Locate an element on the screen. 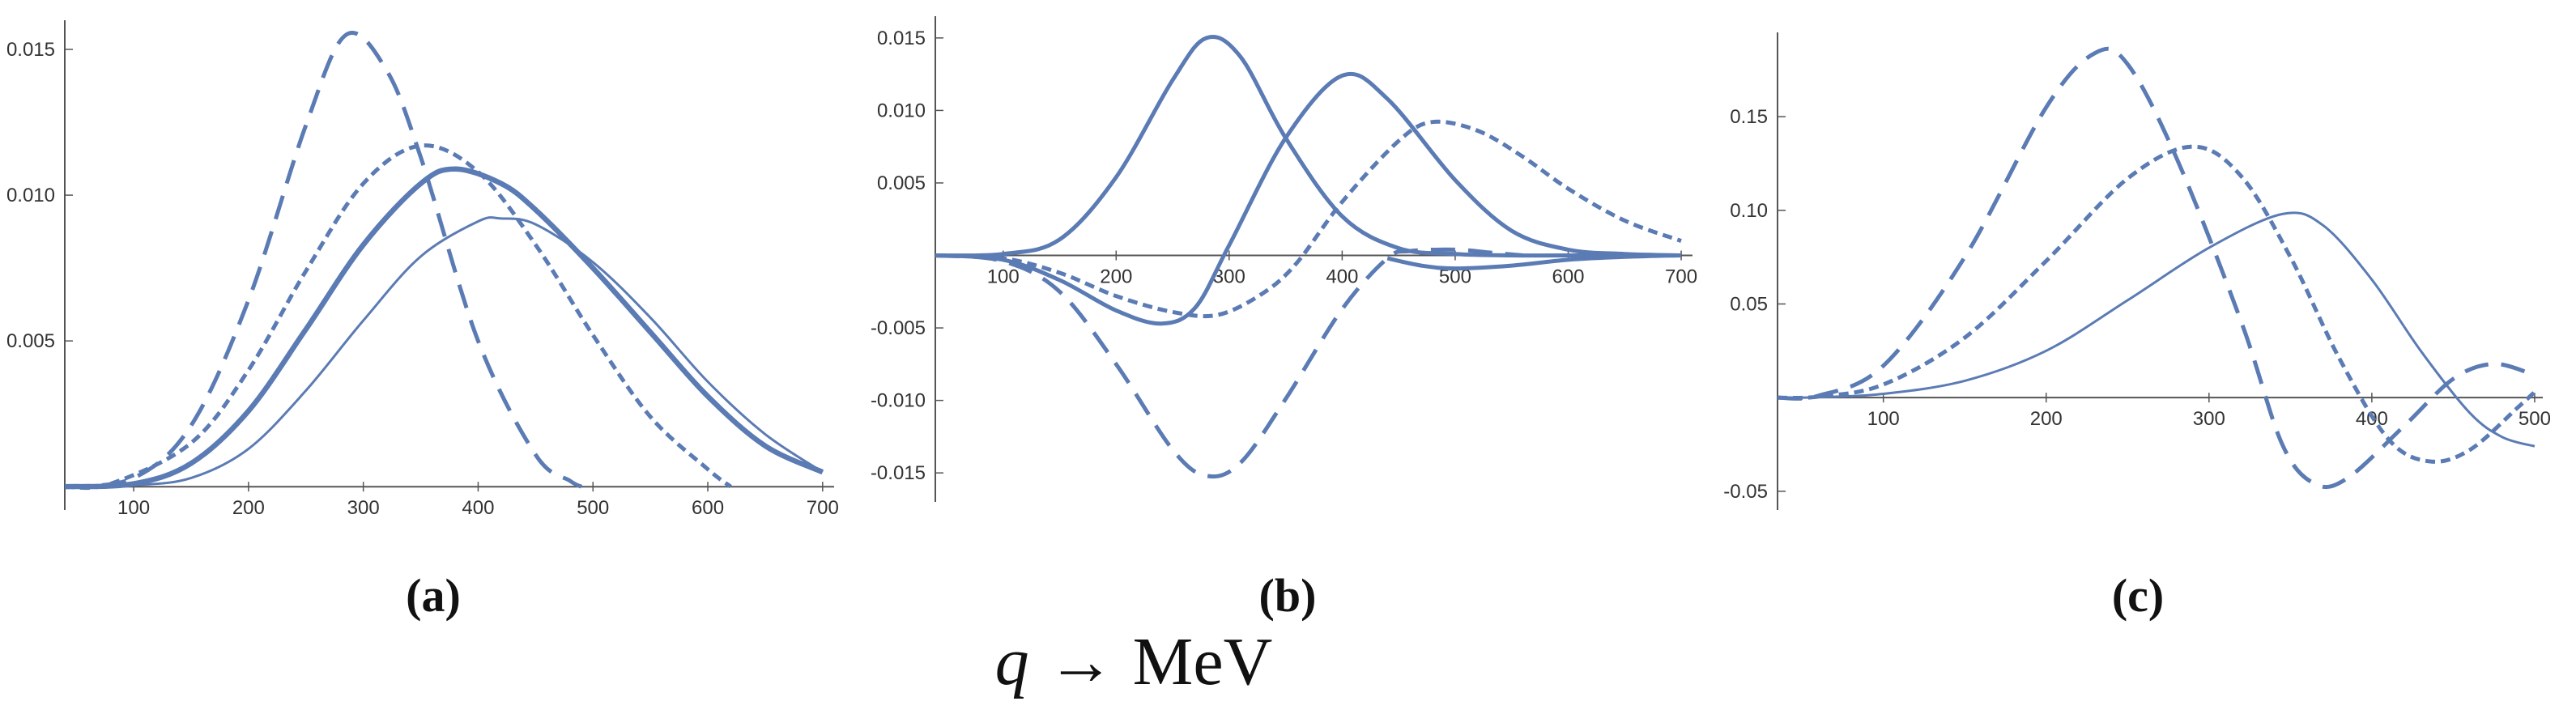  x-axis-arrow: → is located at coordinates (1081, 661).